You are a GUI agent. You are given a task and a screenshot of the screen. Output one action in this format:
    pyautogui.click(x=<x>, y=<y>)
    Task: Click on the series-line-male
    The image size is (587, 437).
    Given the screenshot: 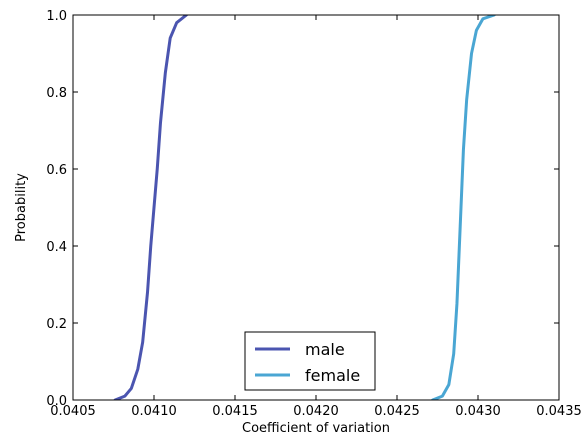 What is the action you would take?
    pyautogui.click(x=150, y=207)
    